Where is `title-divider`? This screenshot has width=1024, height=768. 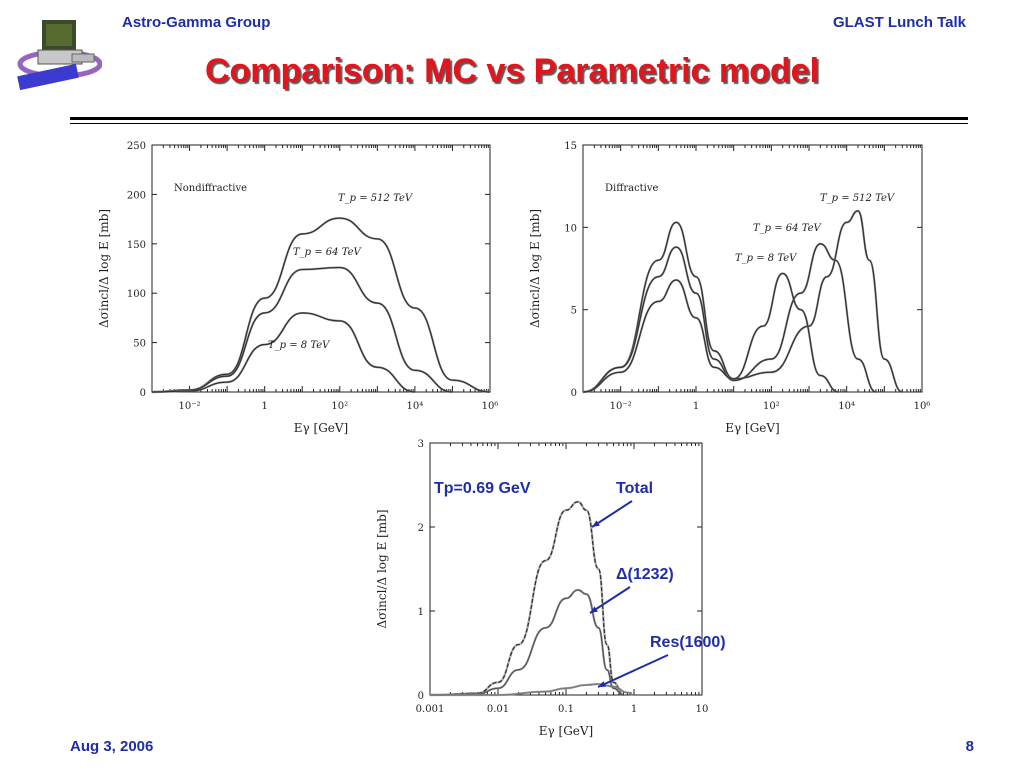
title-divider is located at coordinates (519, 118).